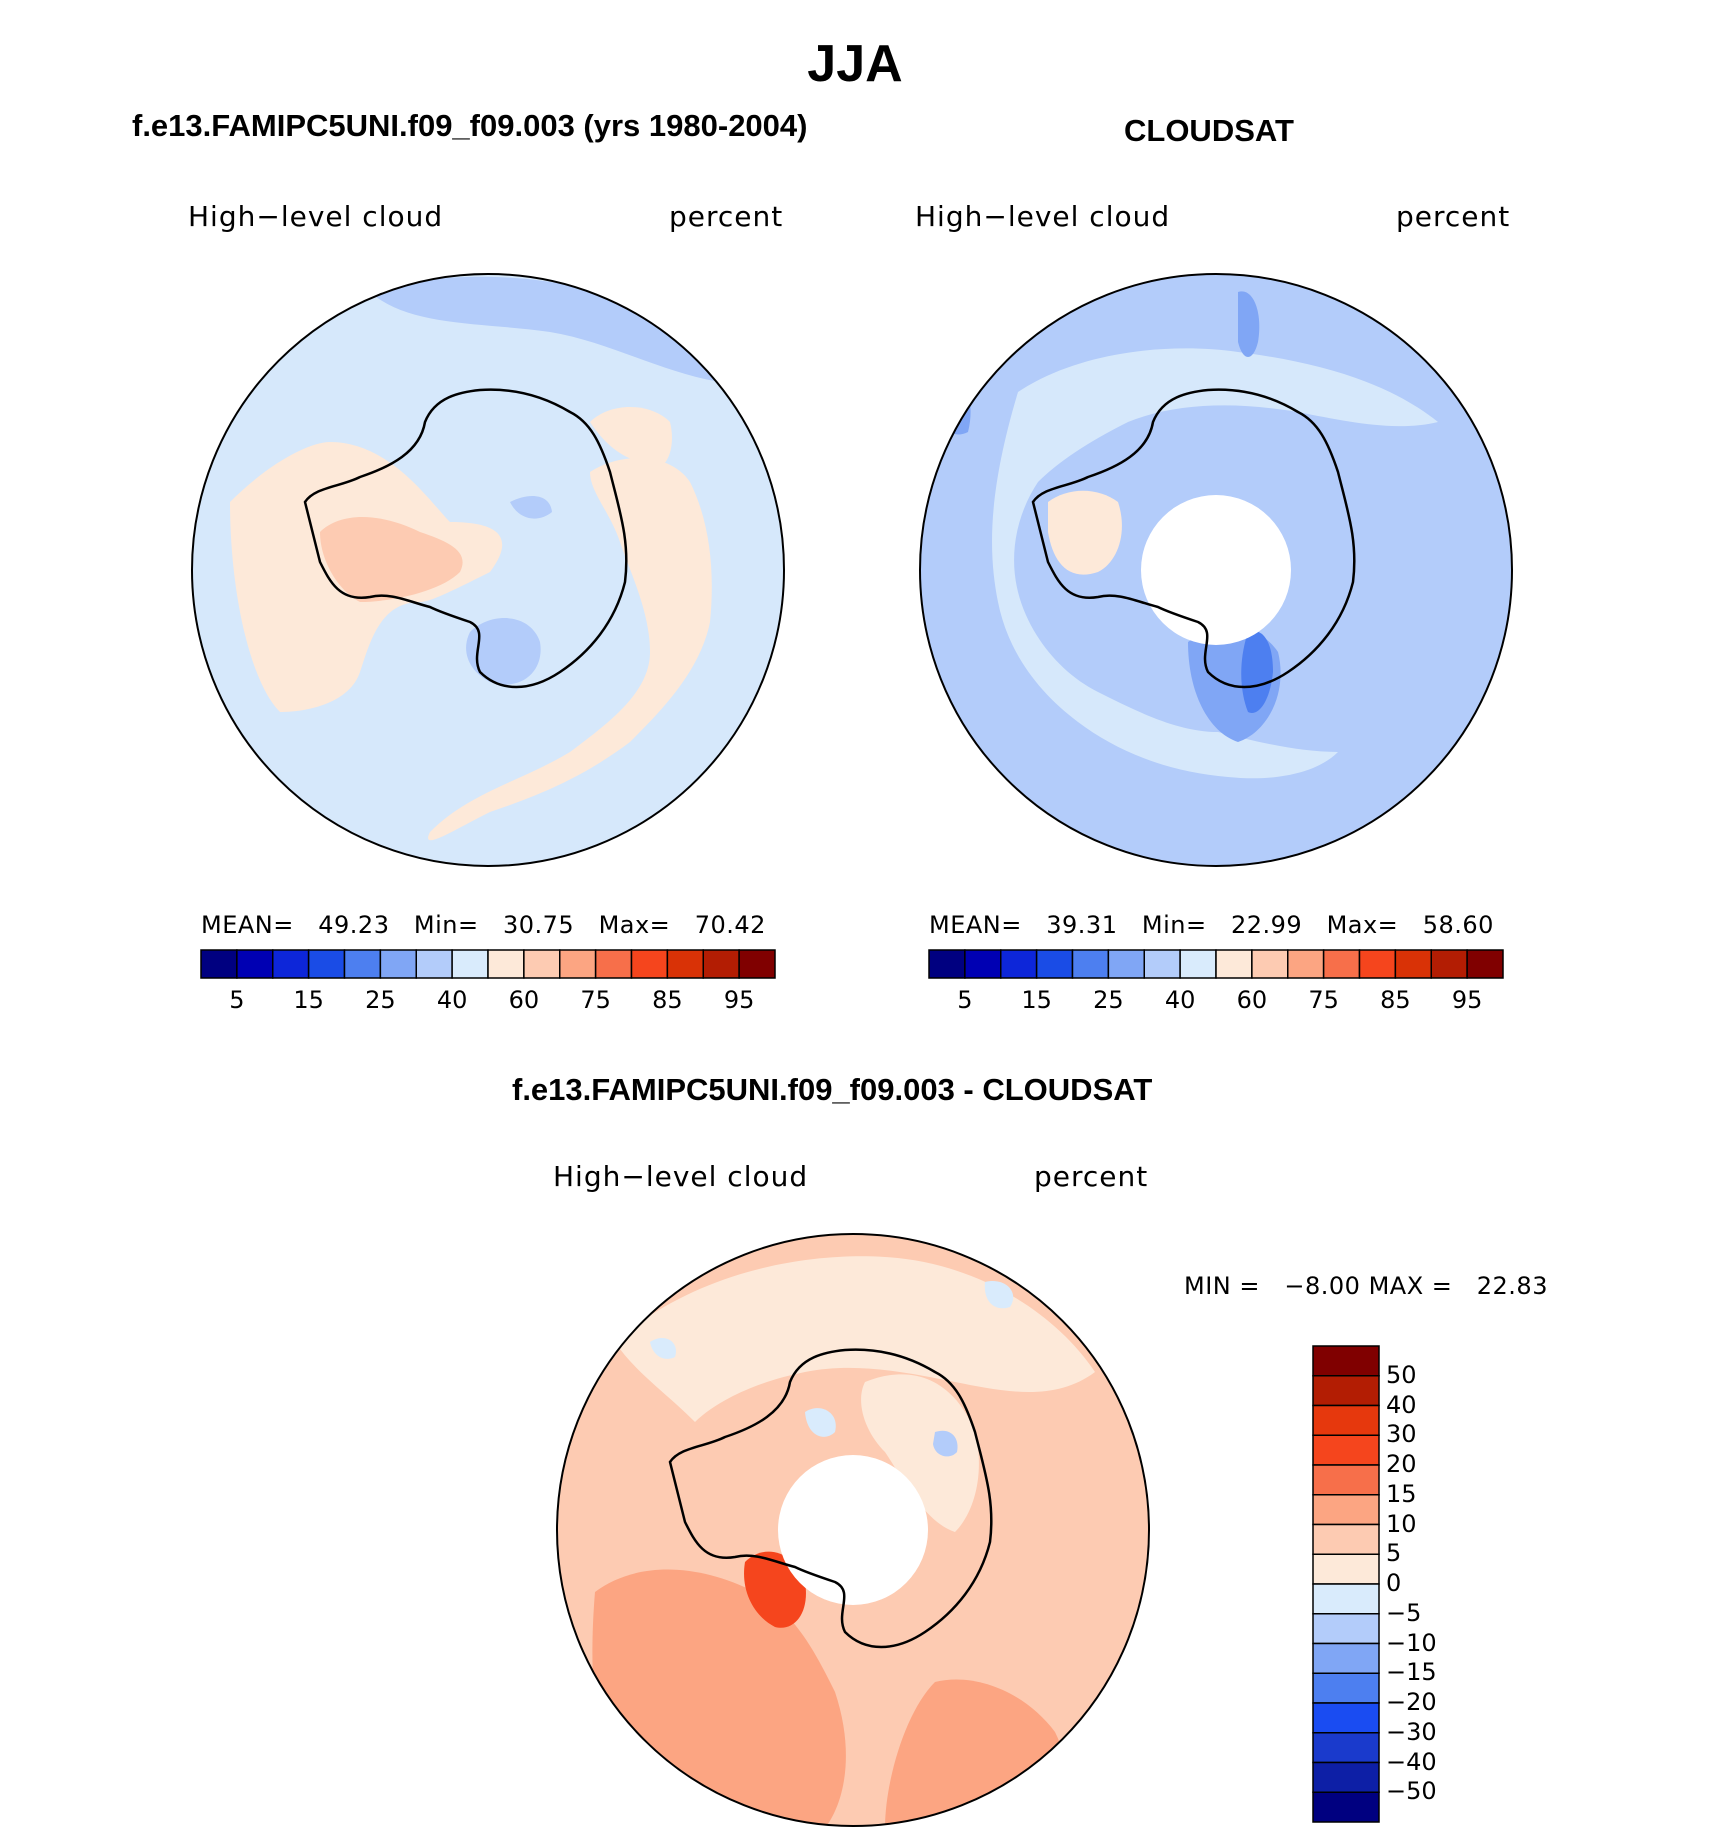  Describe the element at coordinates (681, 1176) in the screenshot. I see `diff-variable-label: High−level cloud` at that location.